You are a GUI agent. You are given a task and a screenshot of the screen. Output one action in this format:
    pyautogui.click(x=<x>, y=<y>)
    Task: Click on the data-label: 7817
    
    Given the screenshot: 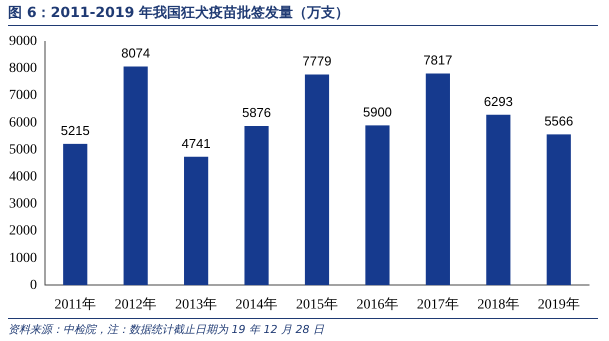 What is the action you would take?
    pyautogui.click(x=437, y=60)
    